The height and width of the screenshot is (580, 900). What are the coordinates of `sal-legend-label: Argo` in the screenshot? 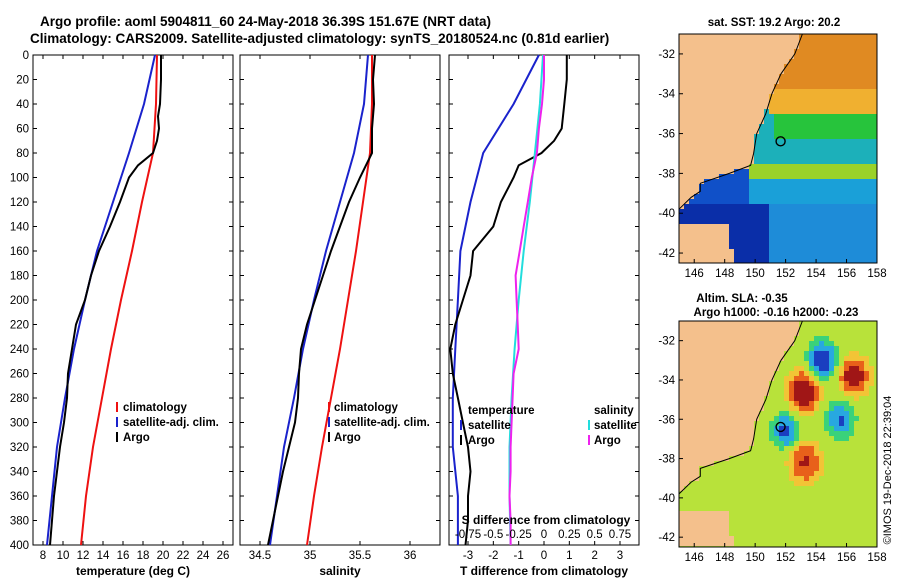 It's located at (347, 438).